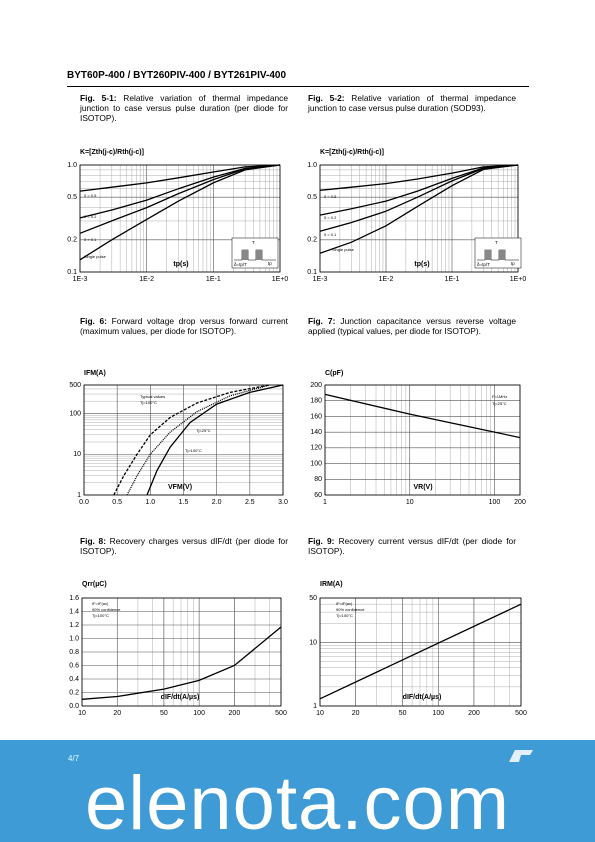 The height and width of the screenshot is (842, 595). Describe the element at coordinates (117, 502) in the screenshot. I see `x-tick-label: 0.5` at that location.